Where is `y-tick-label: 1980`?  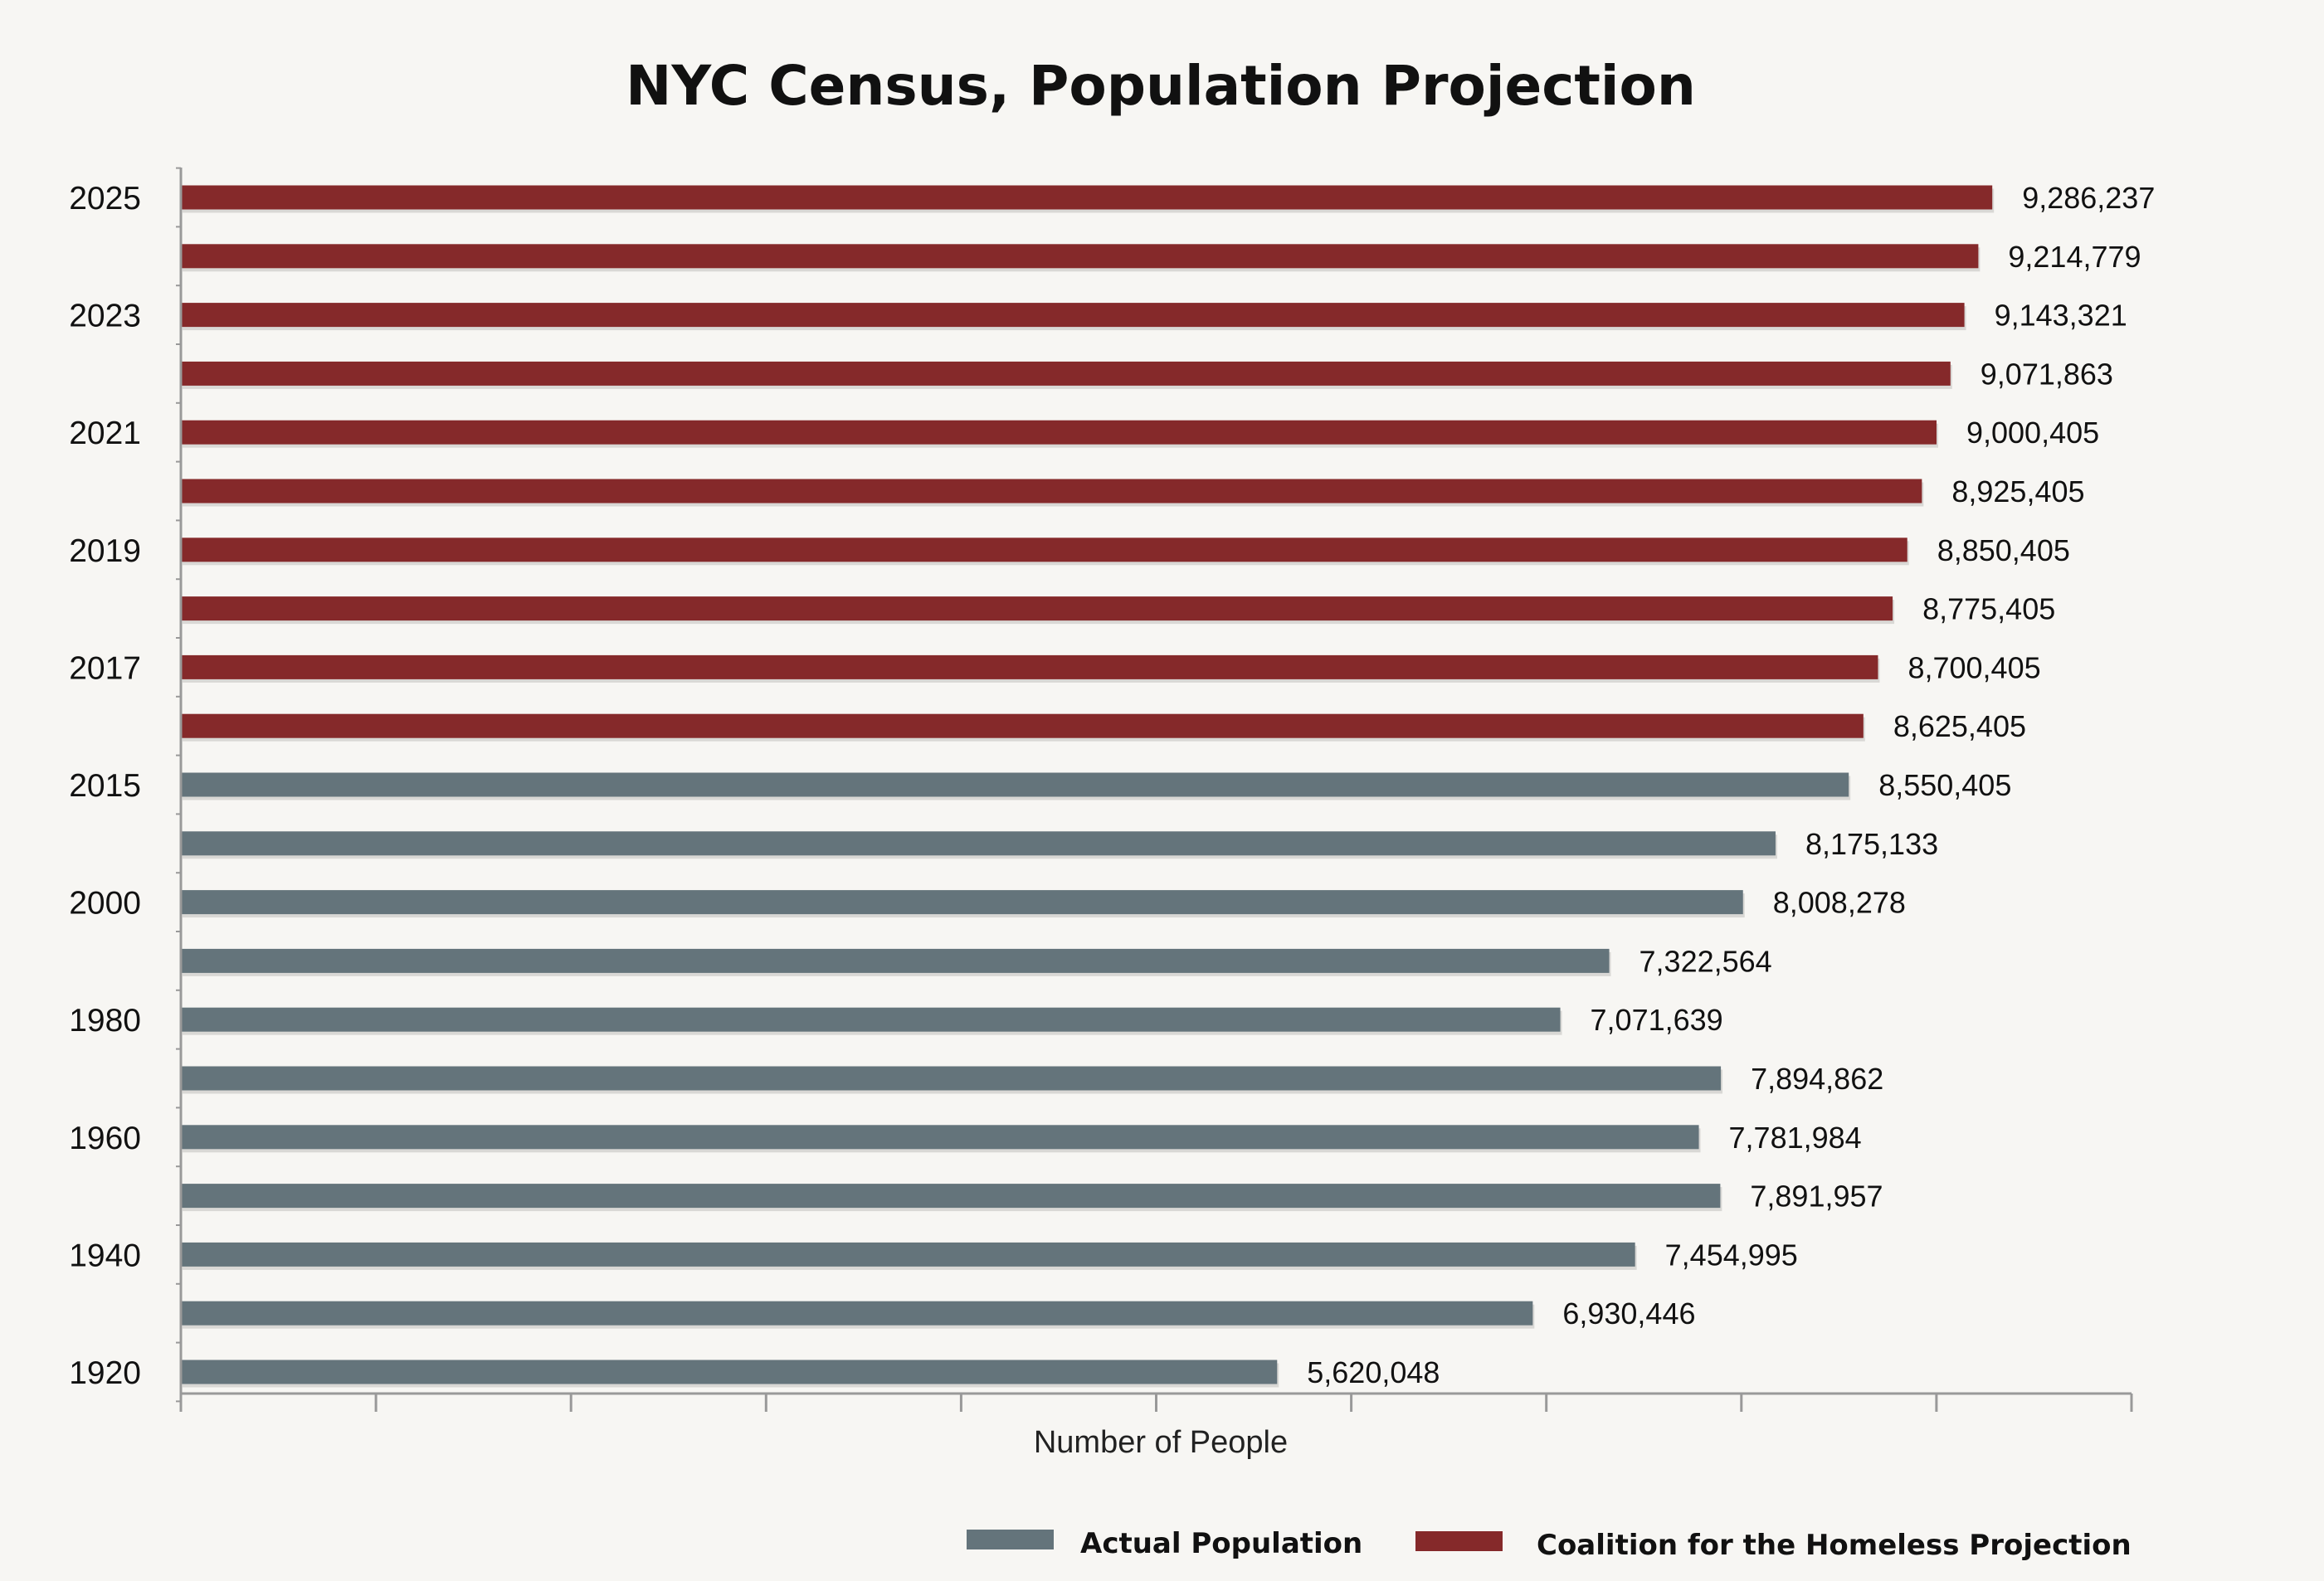
y-tick-label: 1980 is located at coordinates (105, 1021).